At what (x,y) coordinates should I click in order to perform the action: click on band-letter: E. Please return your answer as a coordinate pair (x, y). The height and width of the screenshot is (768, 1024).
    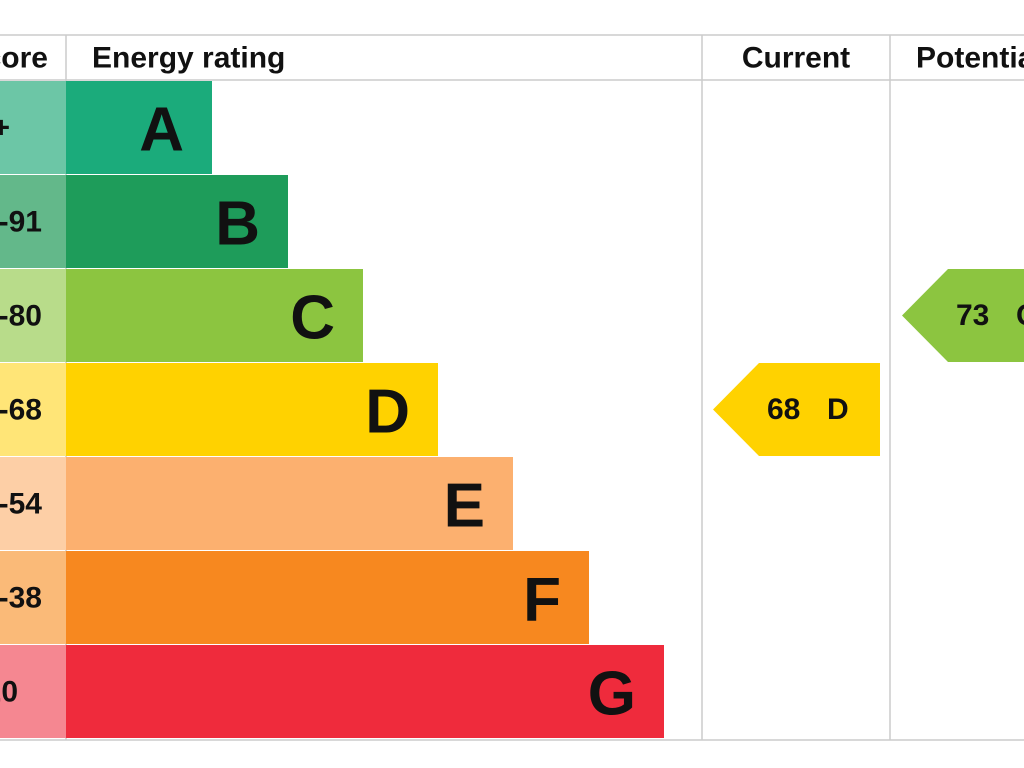
    Looking at the image, I should click on (464, 506).